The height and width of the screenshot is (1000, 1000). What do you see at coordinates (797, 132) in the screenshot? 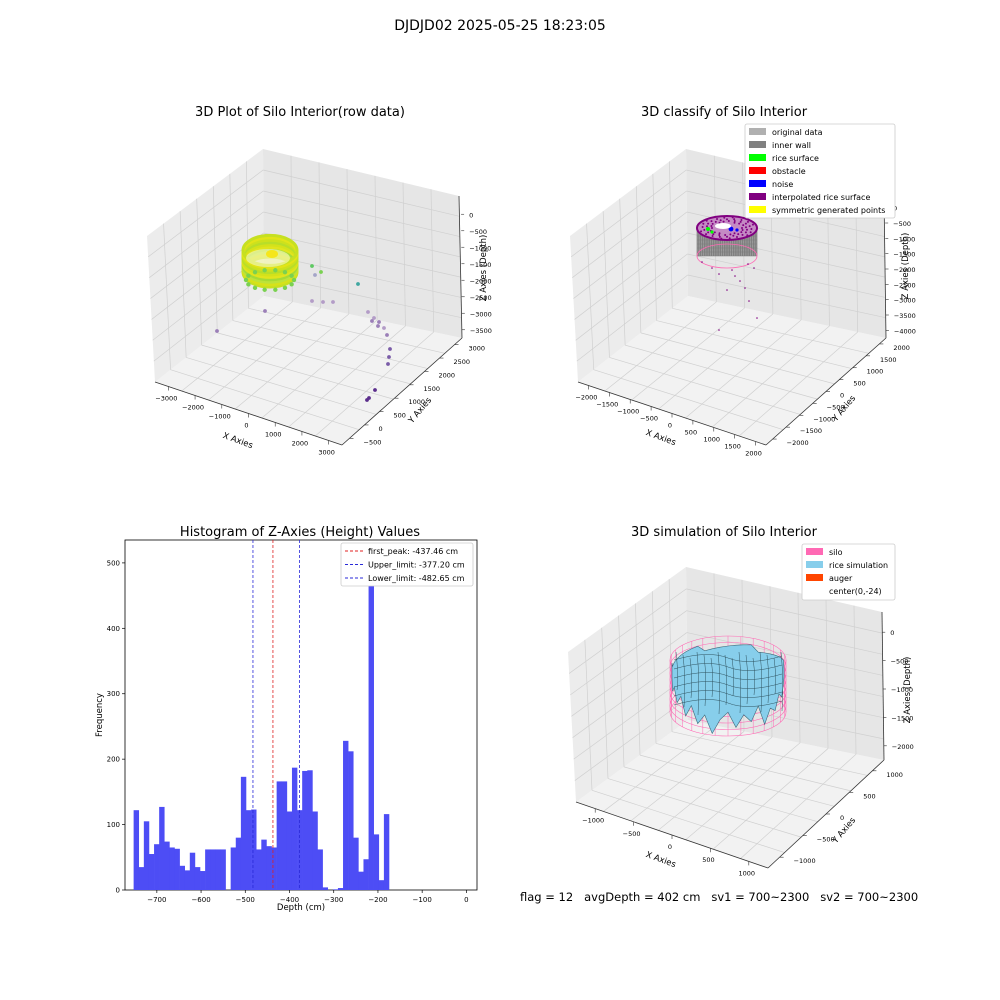
I see `legend-label: original data` at bounding box center [797, 132].